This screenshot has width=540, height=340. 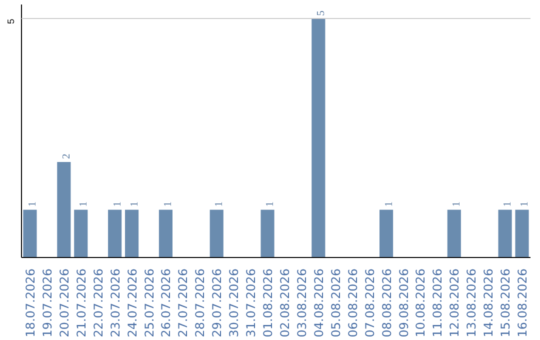 I want to click on x-tick-label: 20.07.2026, so click(x=64, y=303).